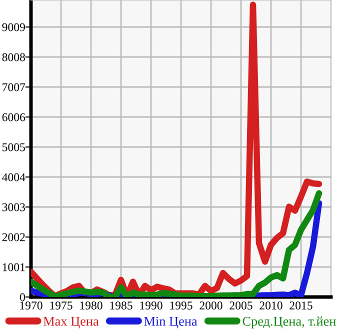  I want to click on y-tick-label: 4004, so click(14, 177).